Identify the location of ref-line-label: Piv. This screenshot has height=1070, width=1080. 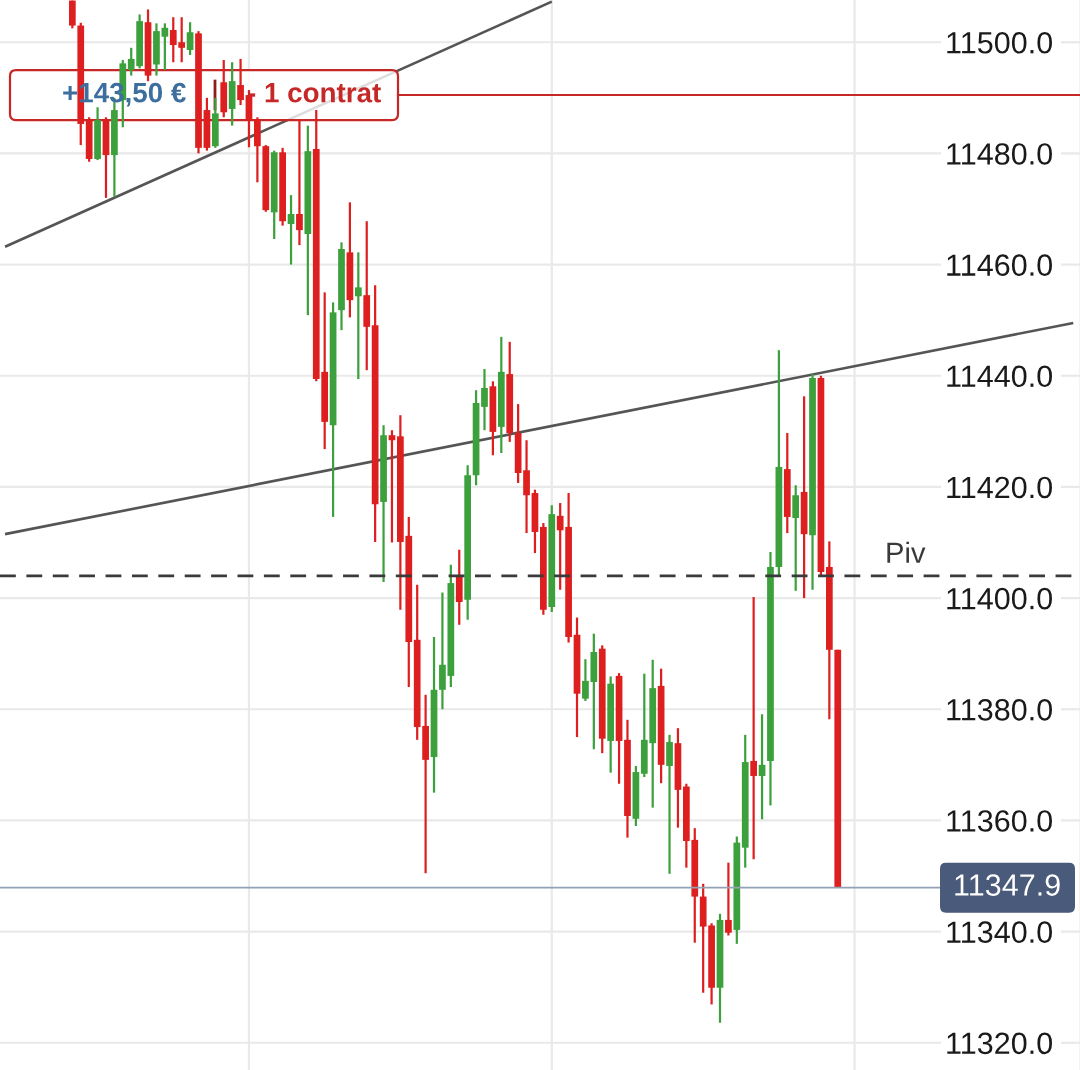
(906, 552).